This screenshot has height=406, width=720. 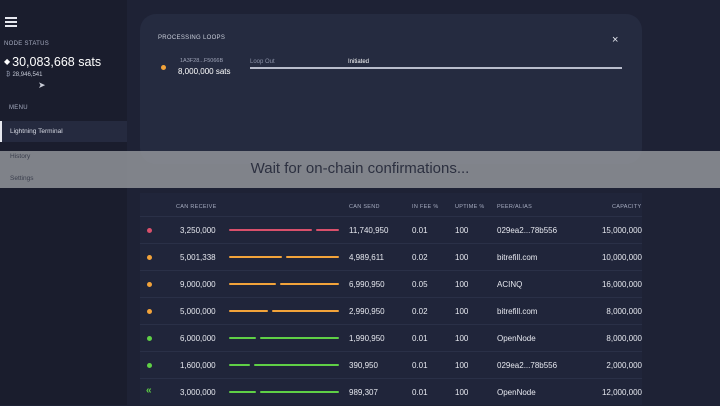 What do you see at coordinates (470, 207) in the screenshot?
I see `header-uptime: UPTIME %` at bounding box center [470, 207].